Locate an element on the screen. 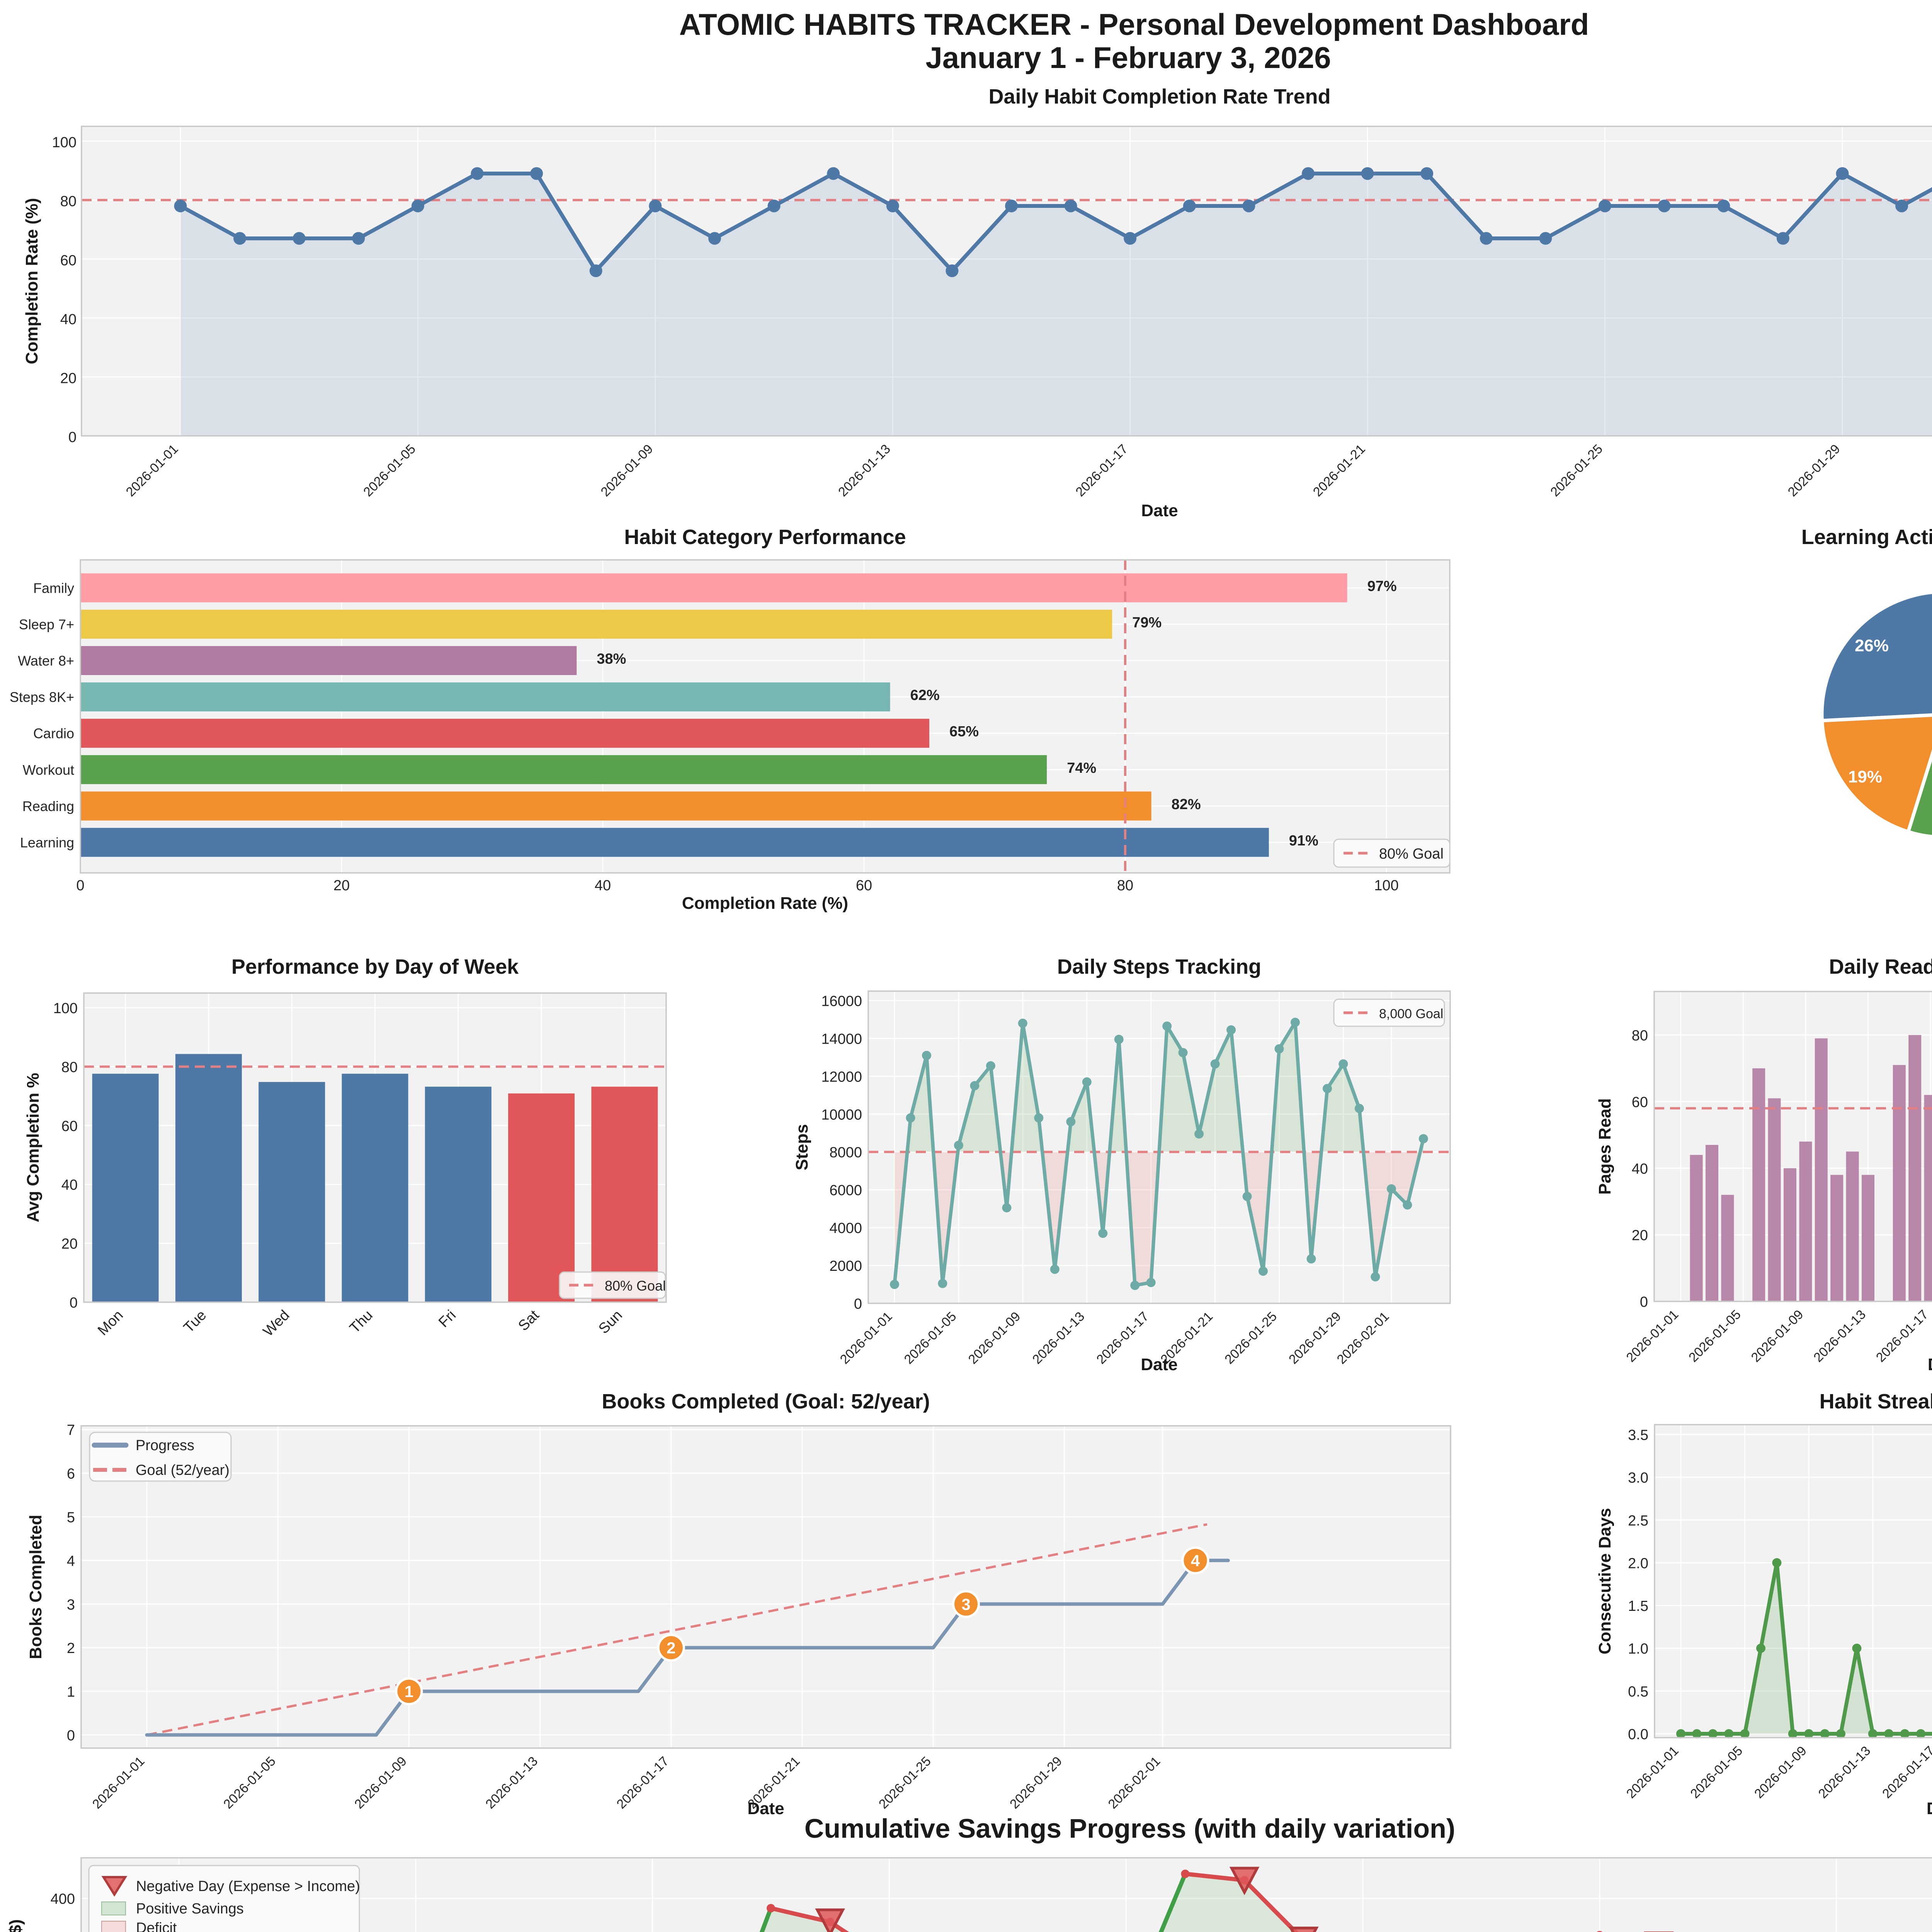  svg-text: Performance by Day of Week is located at coordinates (375, 967).